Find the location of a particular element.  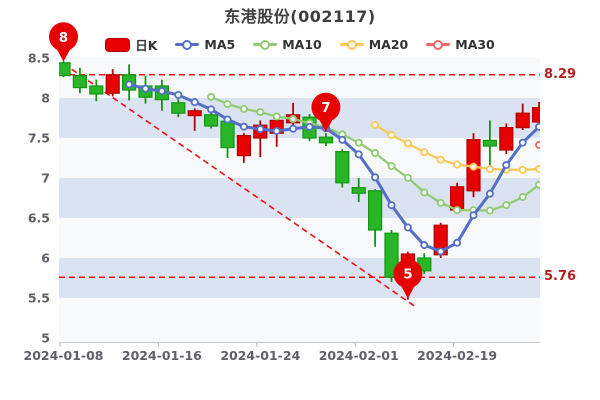

legend-item-ma10: MA10 is located at coordinates (287, 44).